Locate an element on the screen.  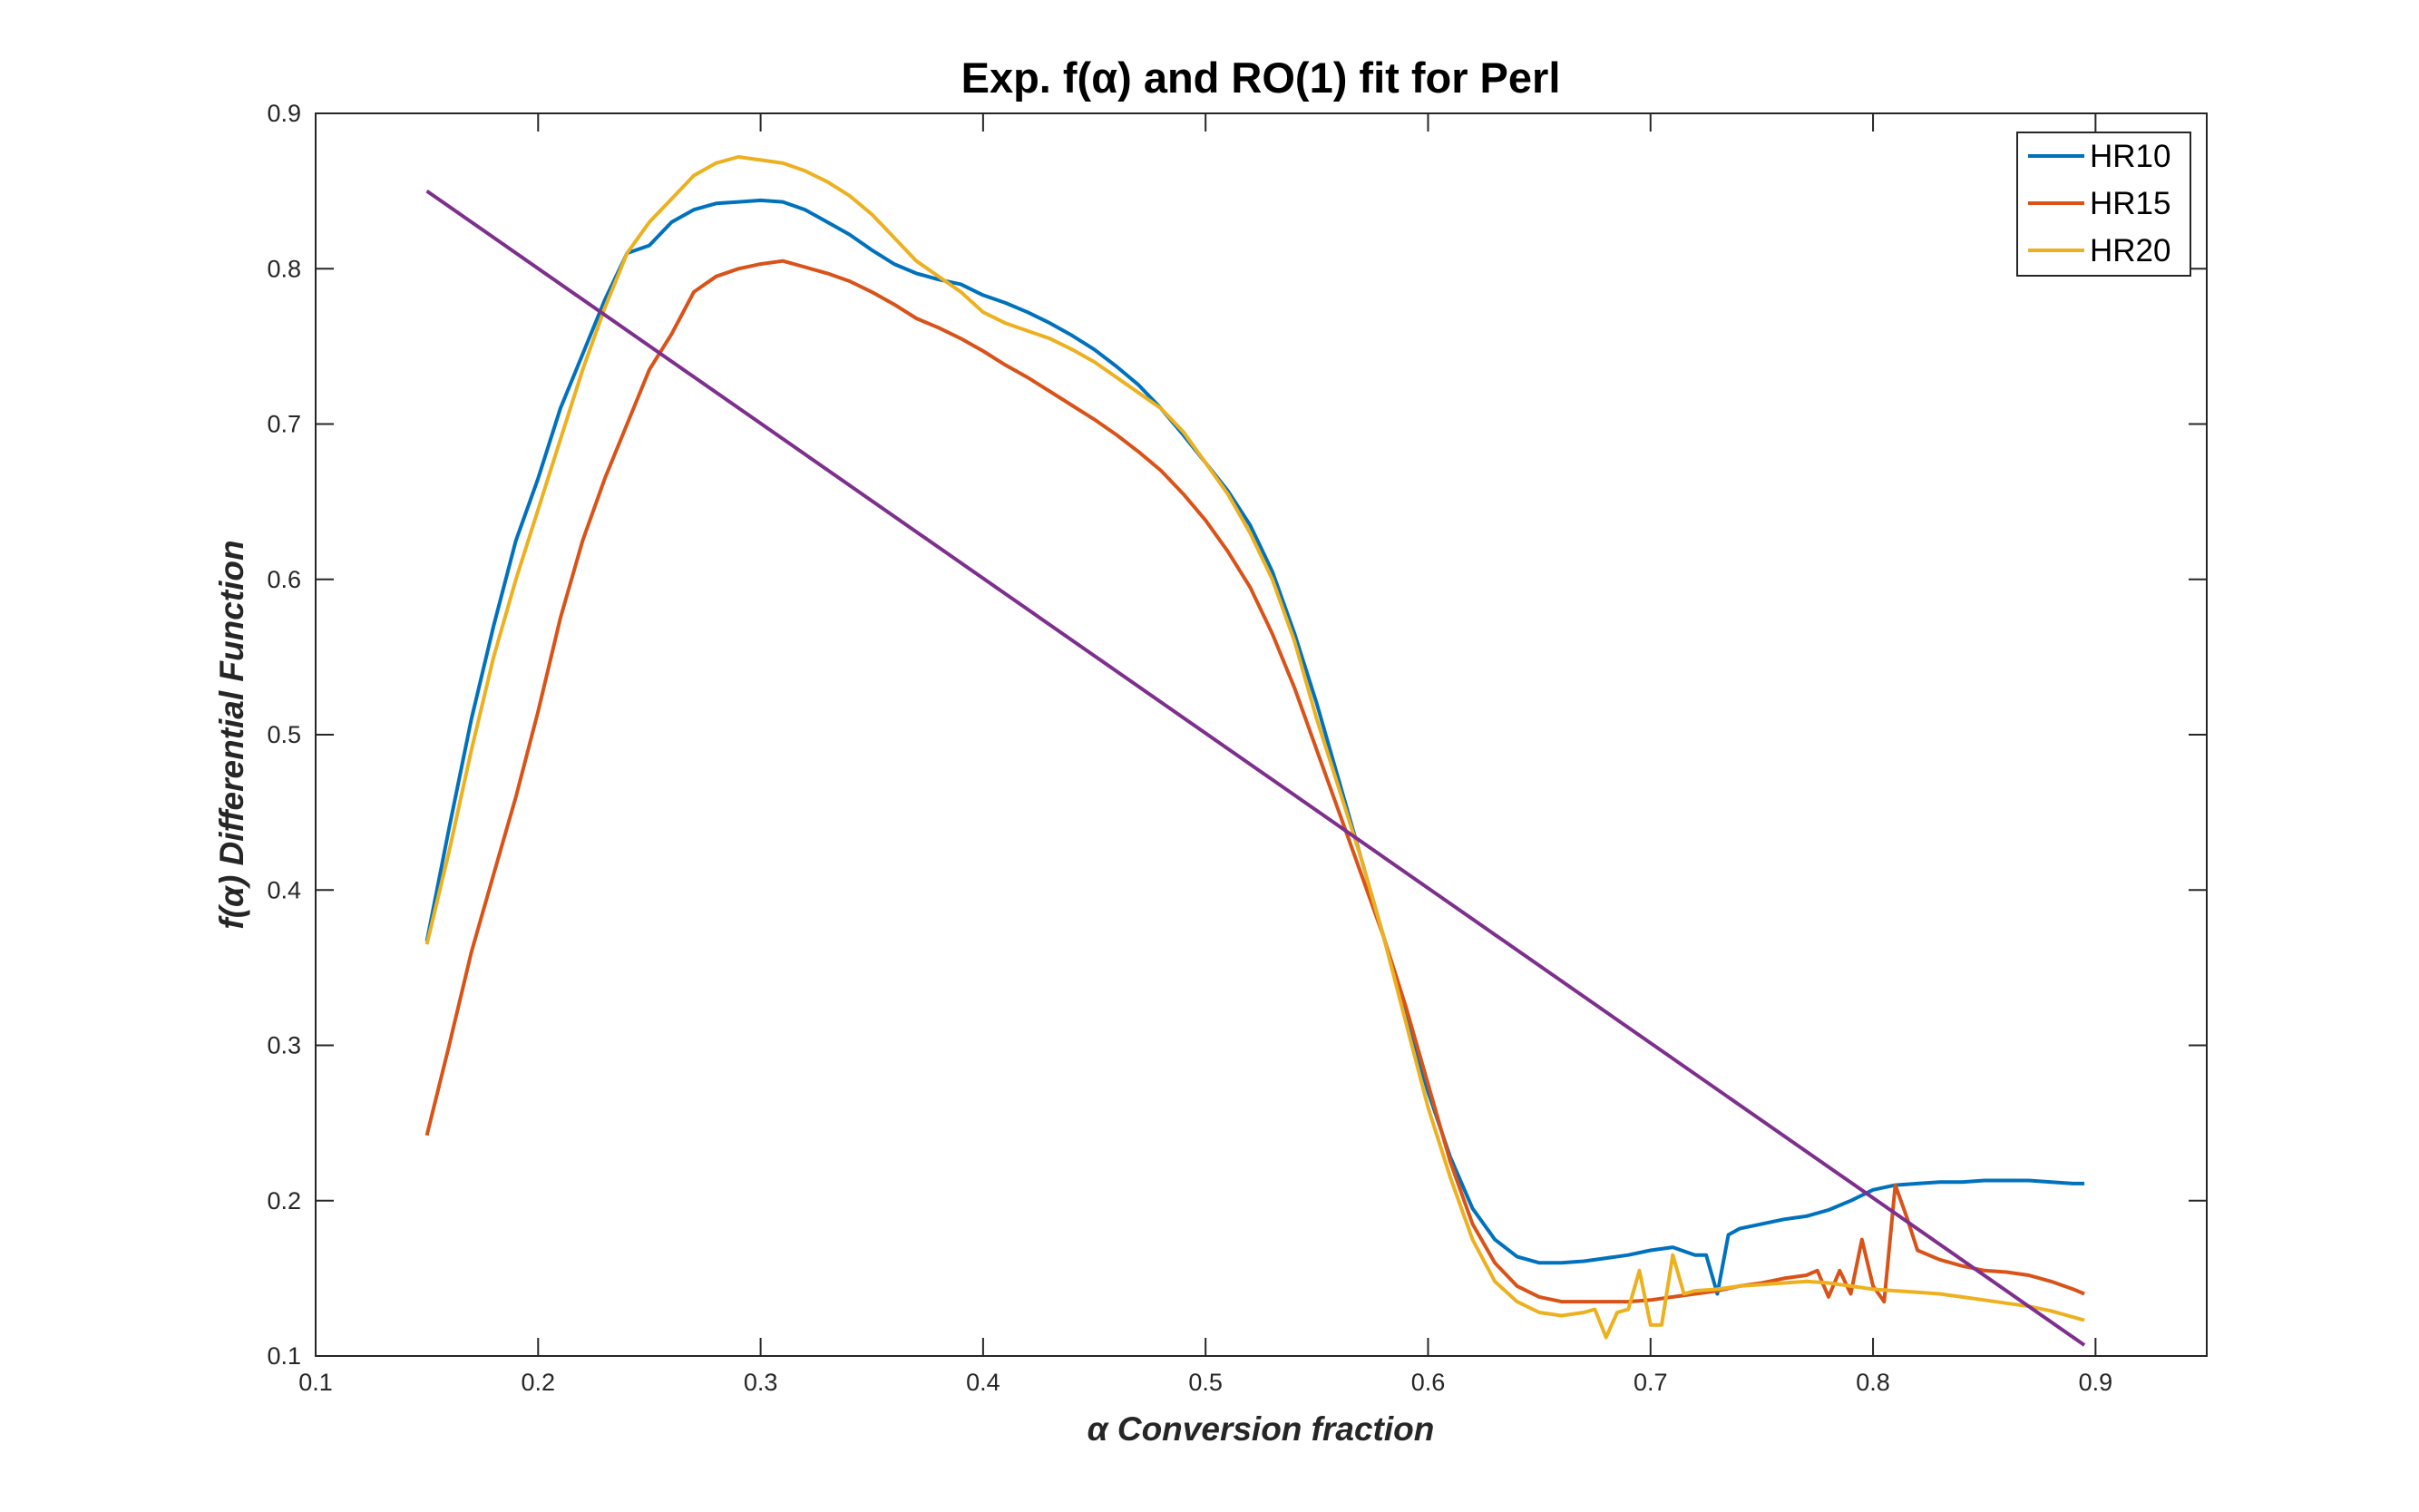
legend: HR10 HR15 HR20 is located at coordinates (2103, 204).